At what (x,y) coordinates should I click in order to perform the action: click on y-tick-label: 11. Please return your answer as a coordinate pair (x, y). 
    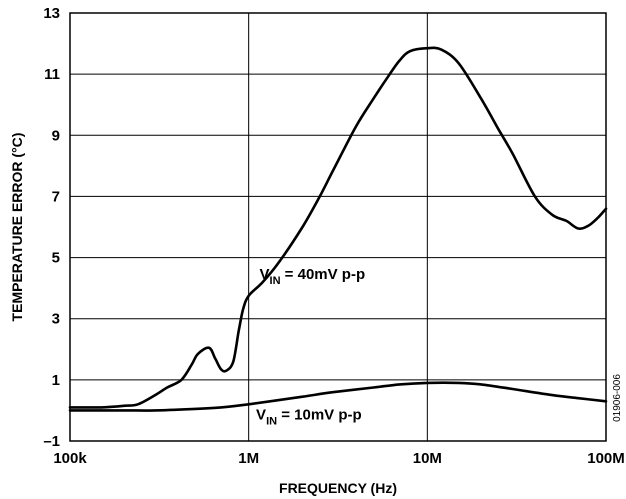
    Looking at the image, I should click on (52, 74).